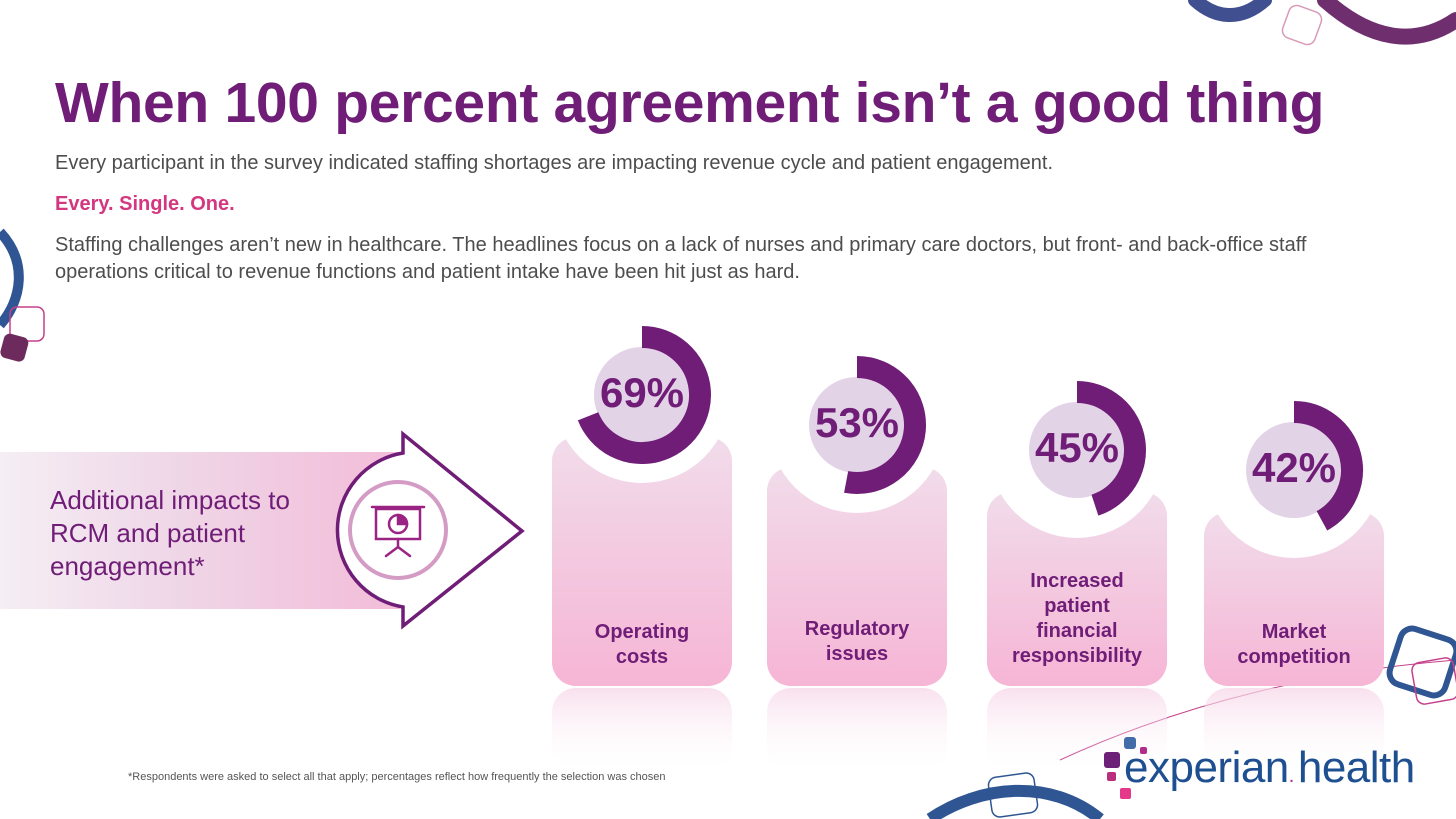 The width and height of the screenshot is (1456, 819). What do you see at coordinates (642, 644) in the screenshot?
I see `category-label: Operating costs` at bounding box center [642, 644].